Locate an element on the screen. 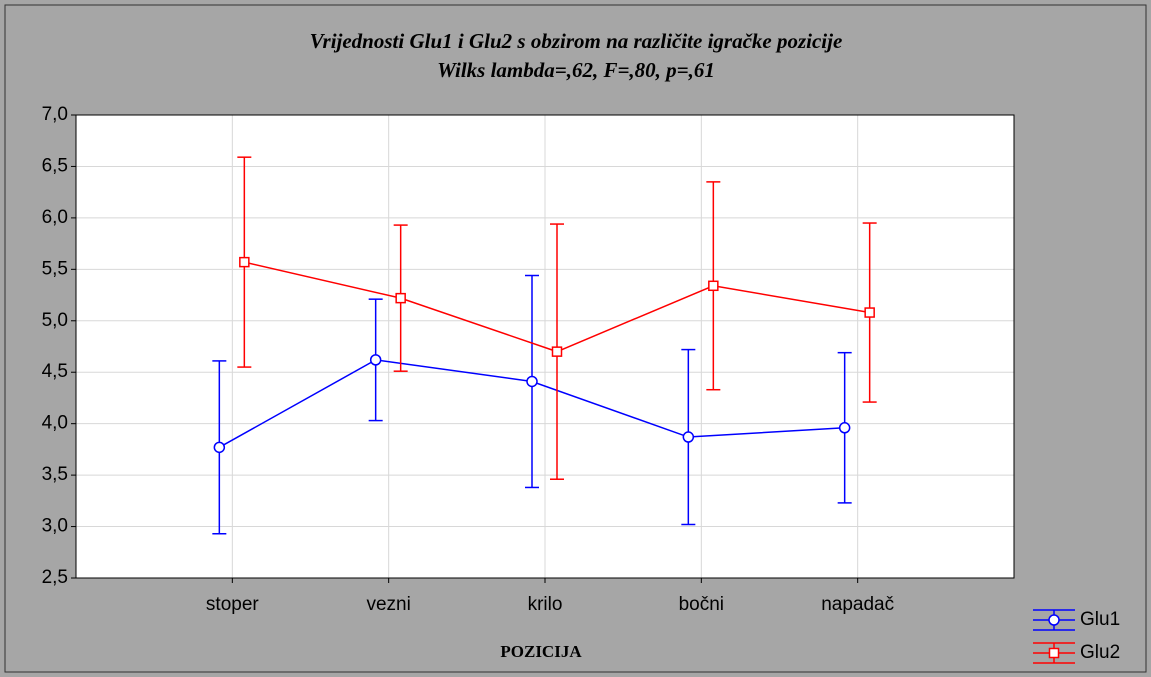  x-tick-label: krilo is located at coordinates (545, 604).